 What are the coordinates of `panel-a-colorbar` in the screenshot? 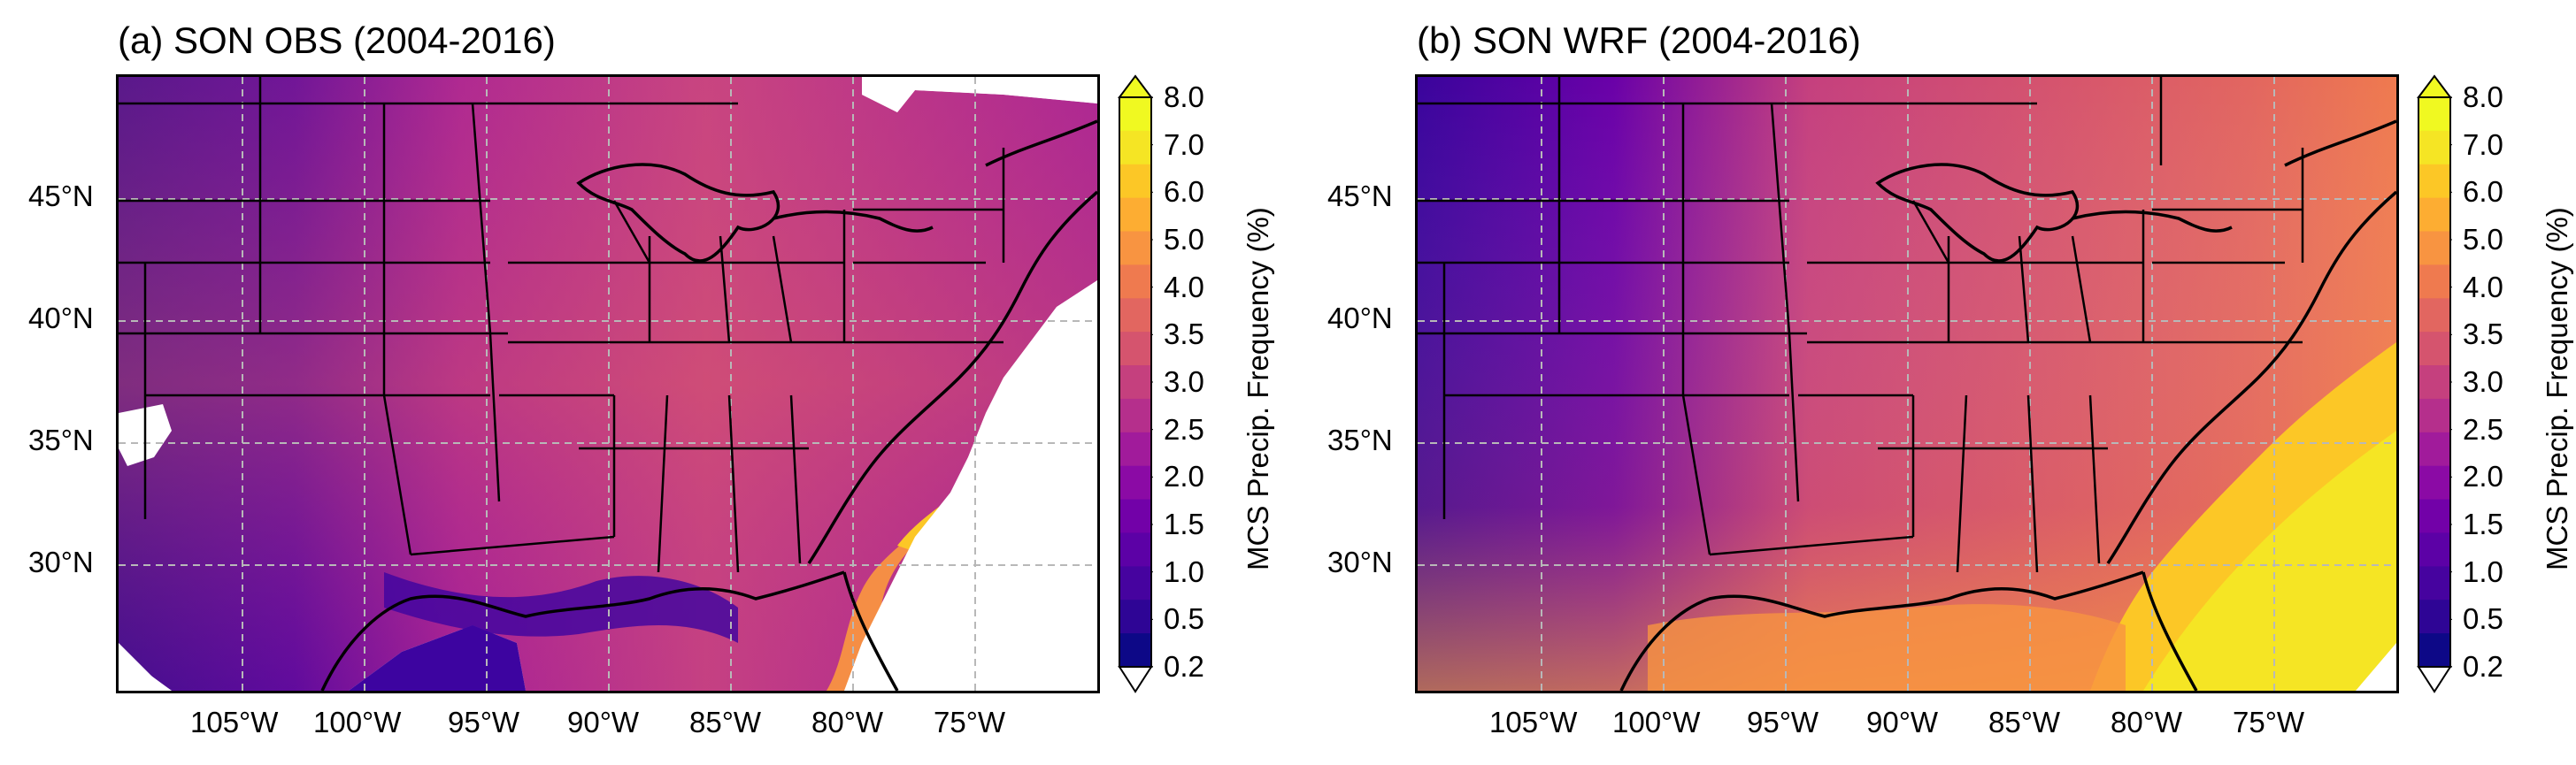 It's located at (1135, 383).